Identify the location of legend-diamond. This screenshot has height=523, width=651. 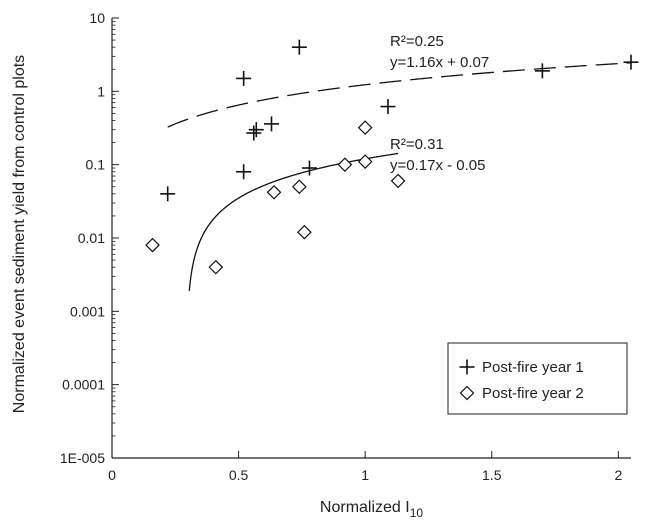
(467, 393).